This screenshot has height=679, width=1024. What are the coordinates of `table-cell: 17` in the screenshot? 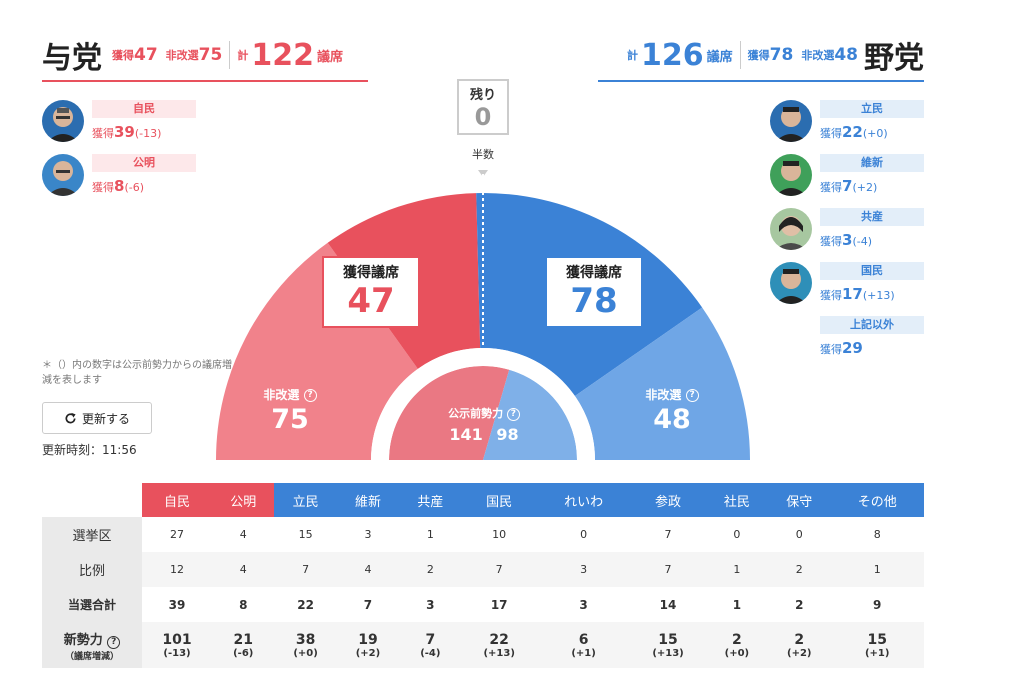 It's located at (499, 604).